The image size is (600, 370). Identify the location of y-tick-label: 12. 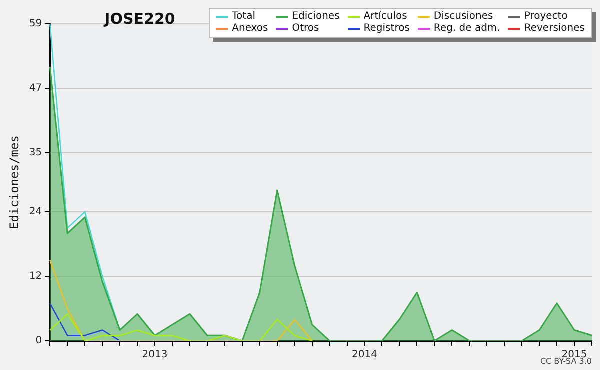
(35, 276).